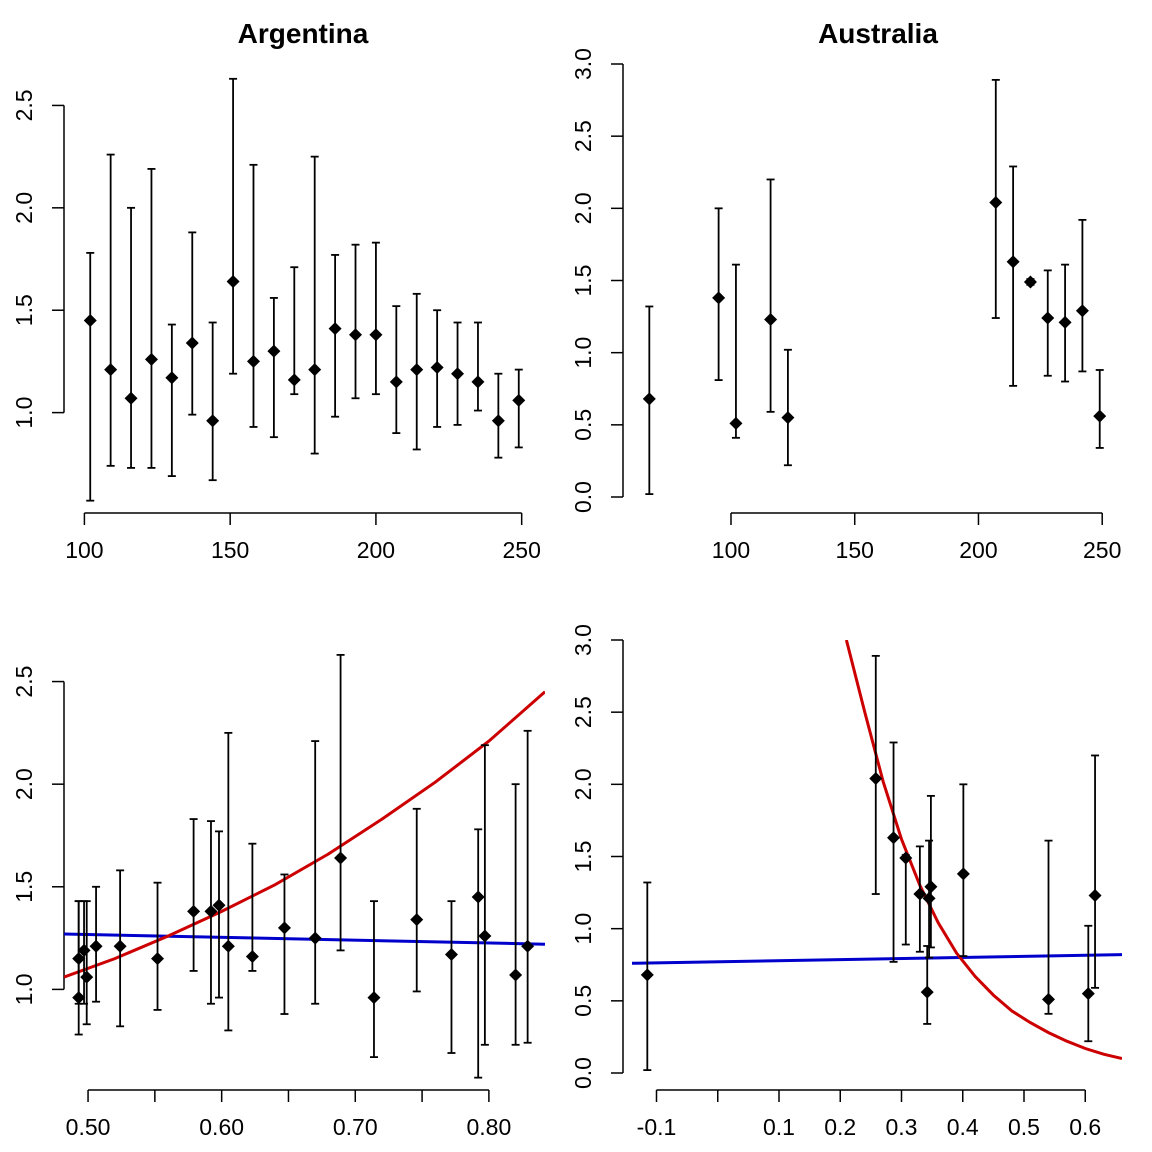  I want to click on x-tick-label: 0.50, so click(88, 1127).